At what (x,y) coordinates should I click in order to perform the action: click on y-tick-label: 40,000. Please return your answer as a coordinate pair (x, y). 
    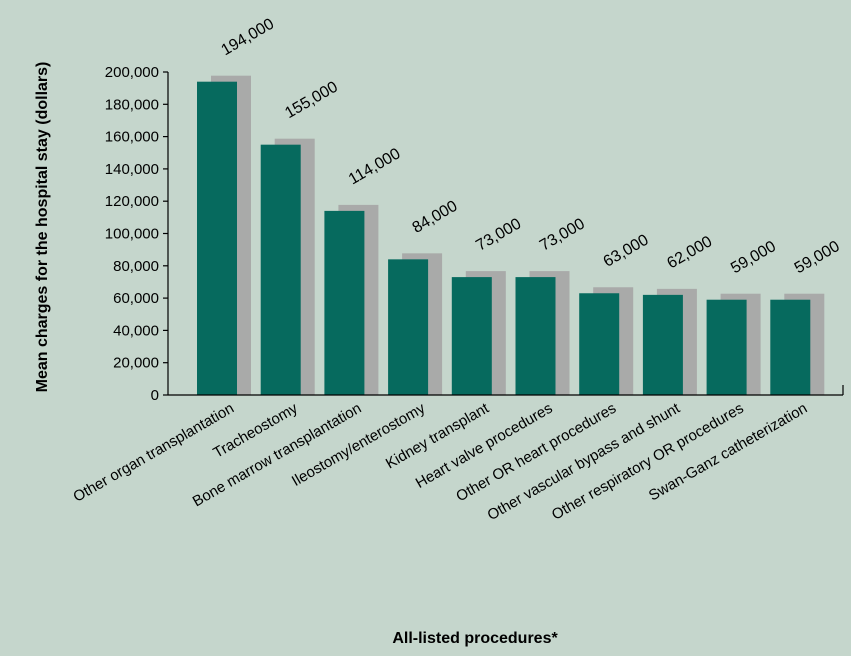
    Looking at the image, I should click on (136, 330).